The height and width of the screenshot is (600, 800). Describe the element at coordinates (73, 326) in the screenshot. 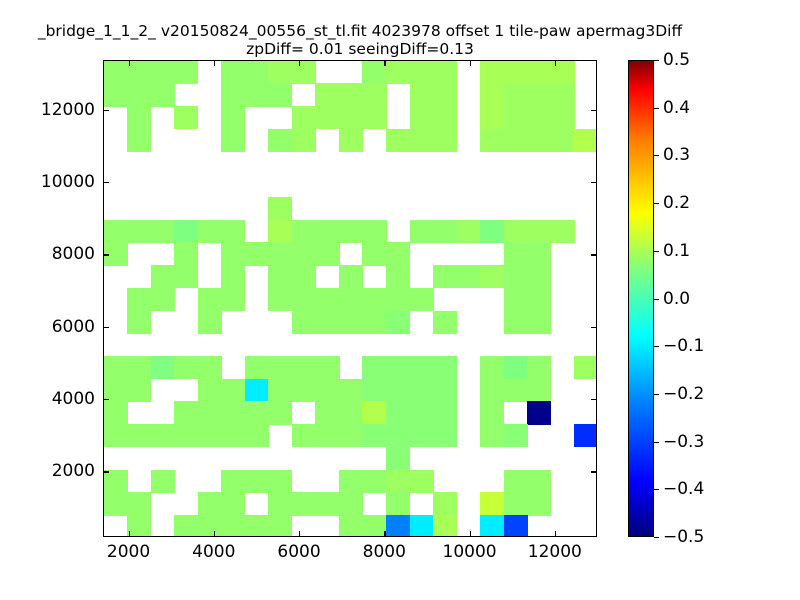

I see `y-axis-tick-label: 6000` at that location.